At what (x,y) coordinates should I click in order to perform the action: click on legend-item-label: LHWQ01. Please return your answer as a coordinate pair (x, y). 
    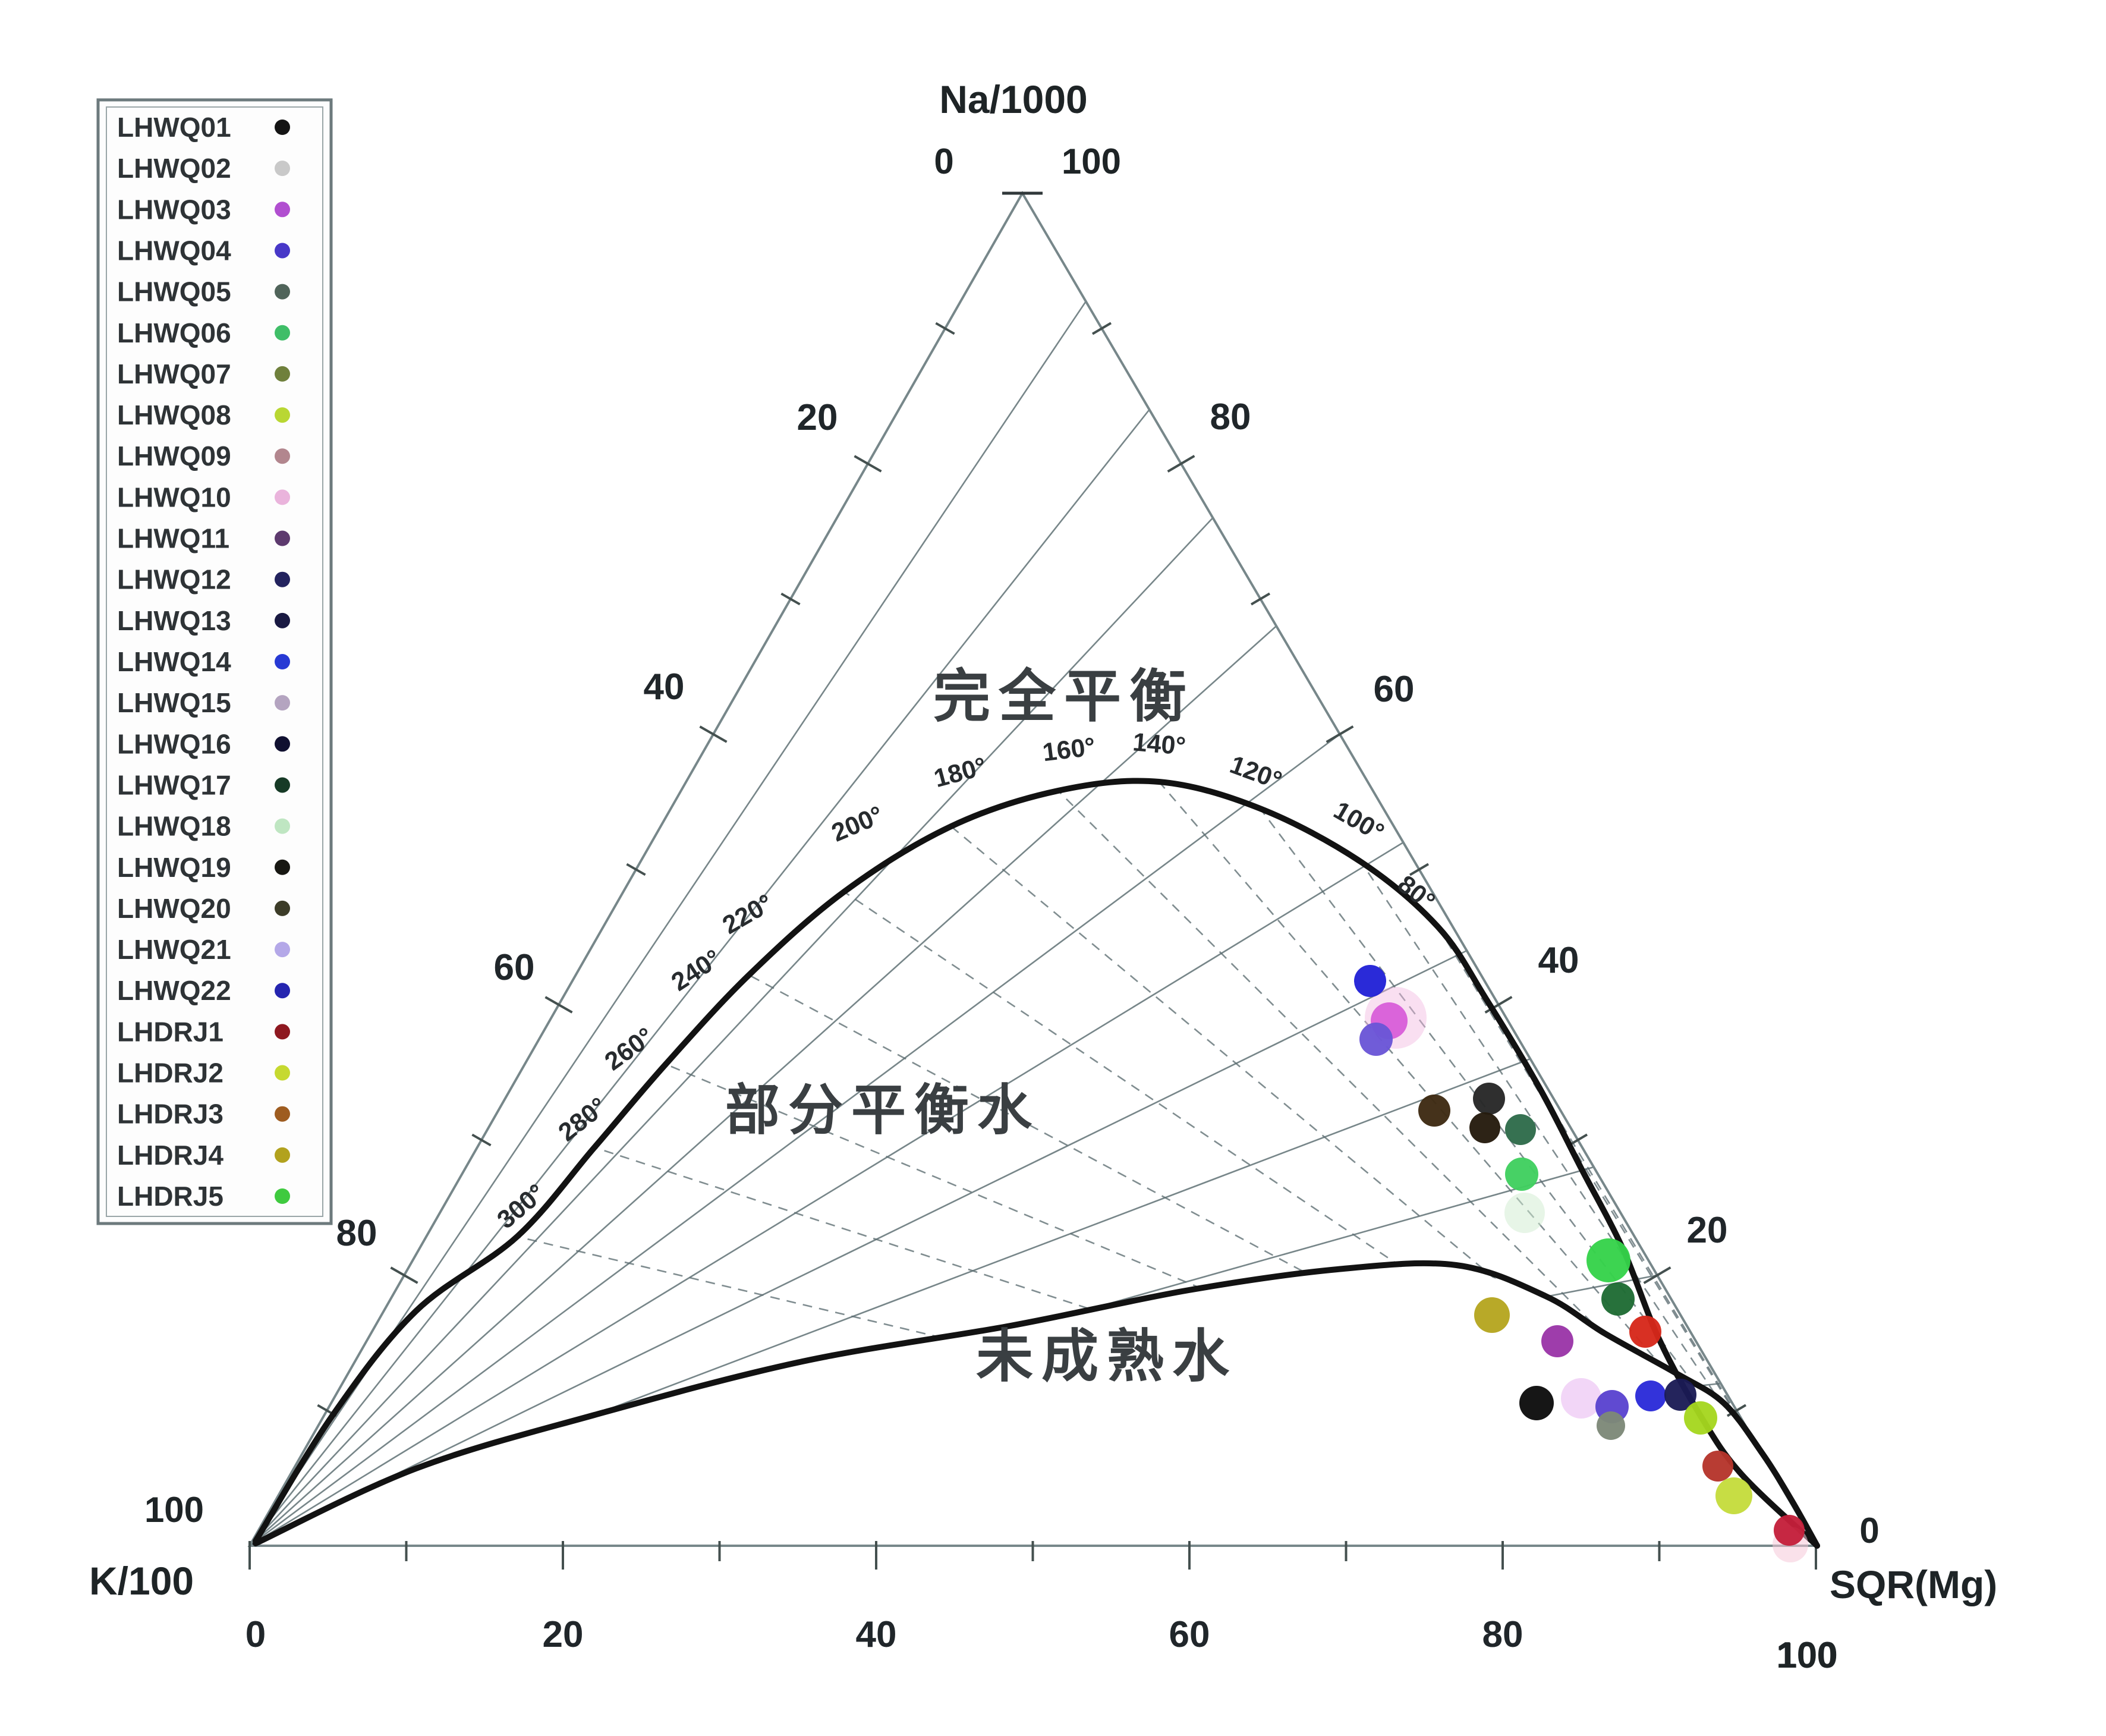
    Looking at the image, I should click on (174, 127).